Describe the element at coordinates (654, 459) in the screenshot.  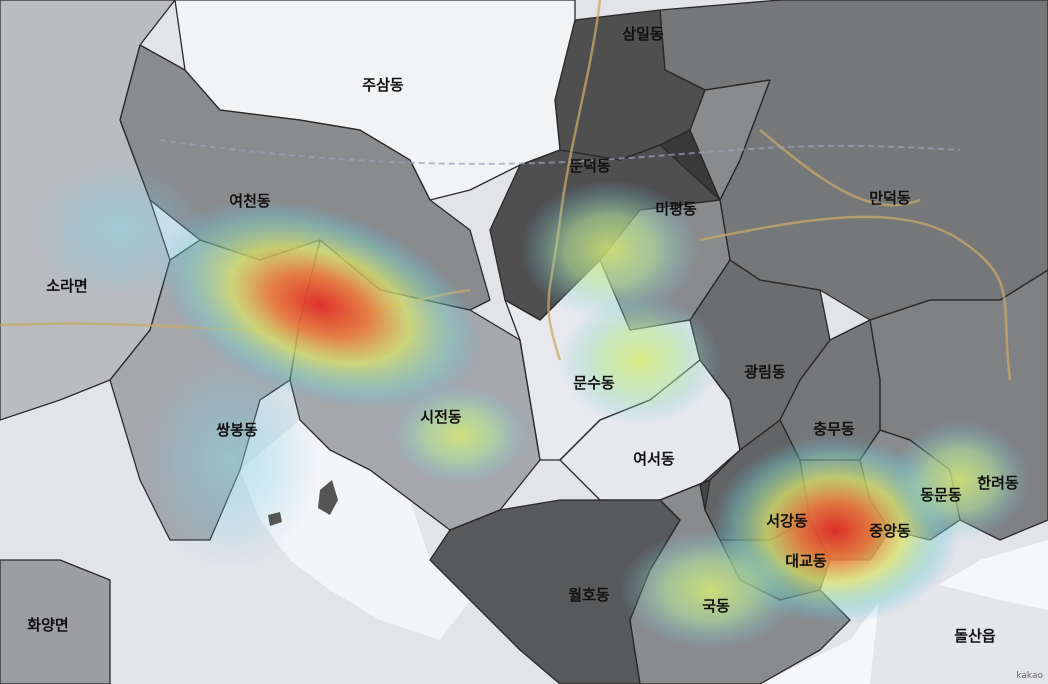
I see `label-yeoseo: 여서동` at that location.